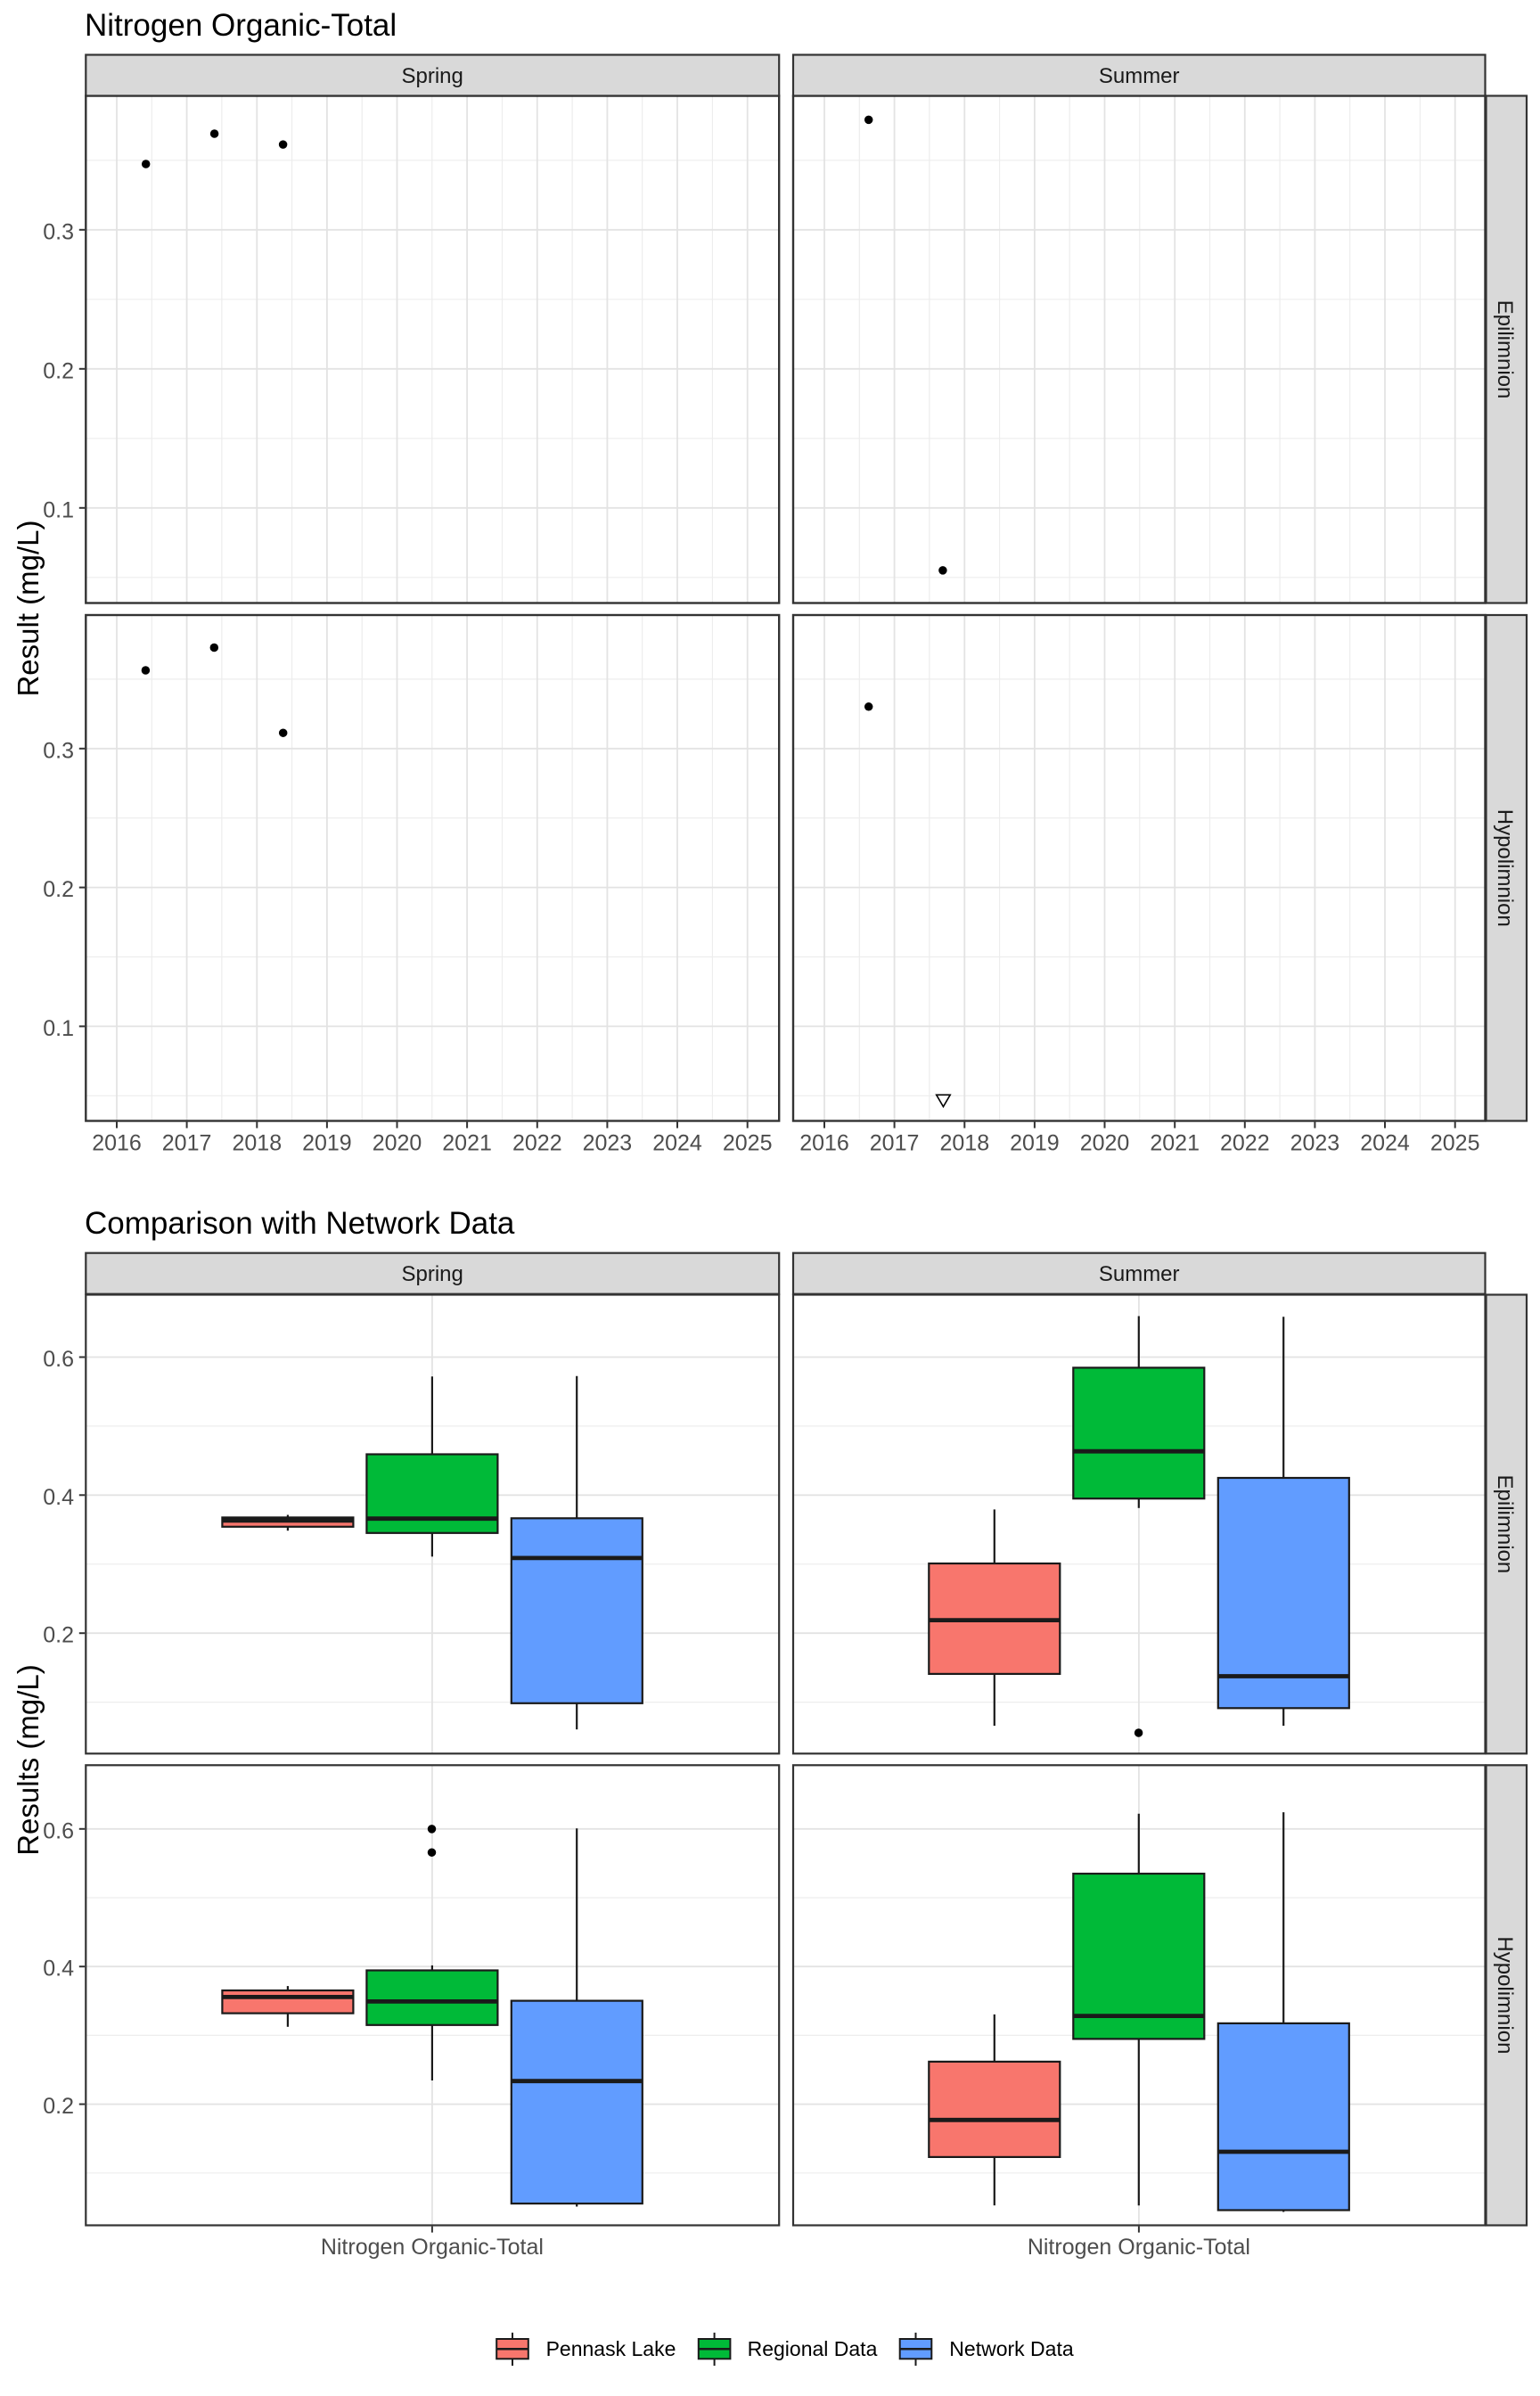 Image resolution: width=1540 pixels, height=2396 pixels. What do you see at coordinates (28, 608) in the screenshot?
I see `svg-text: Result (mg/L)` at bounding box center [28, 608].